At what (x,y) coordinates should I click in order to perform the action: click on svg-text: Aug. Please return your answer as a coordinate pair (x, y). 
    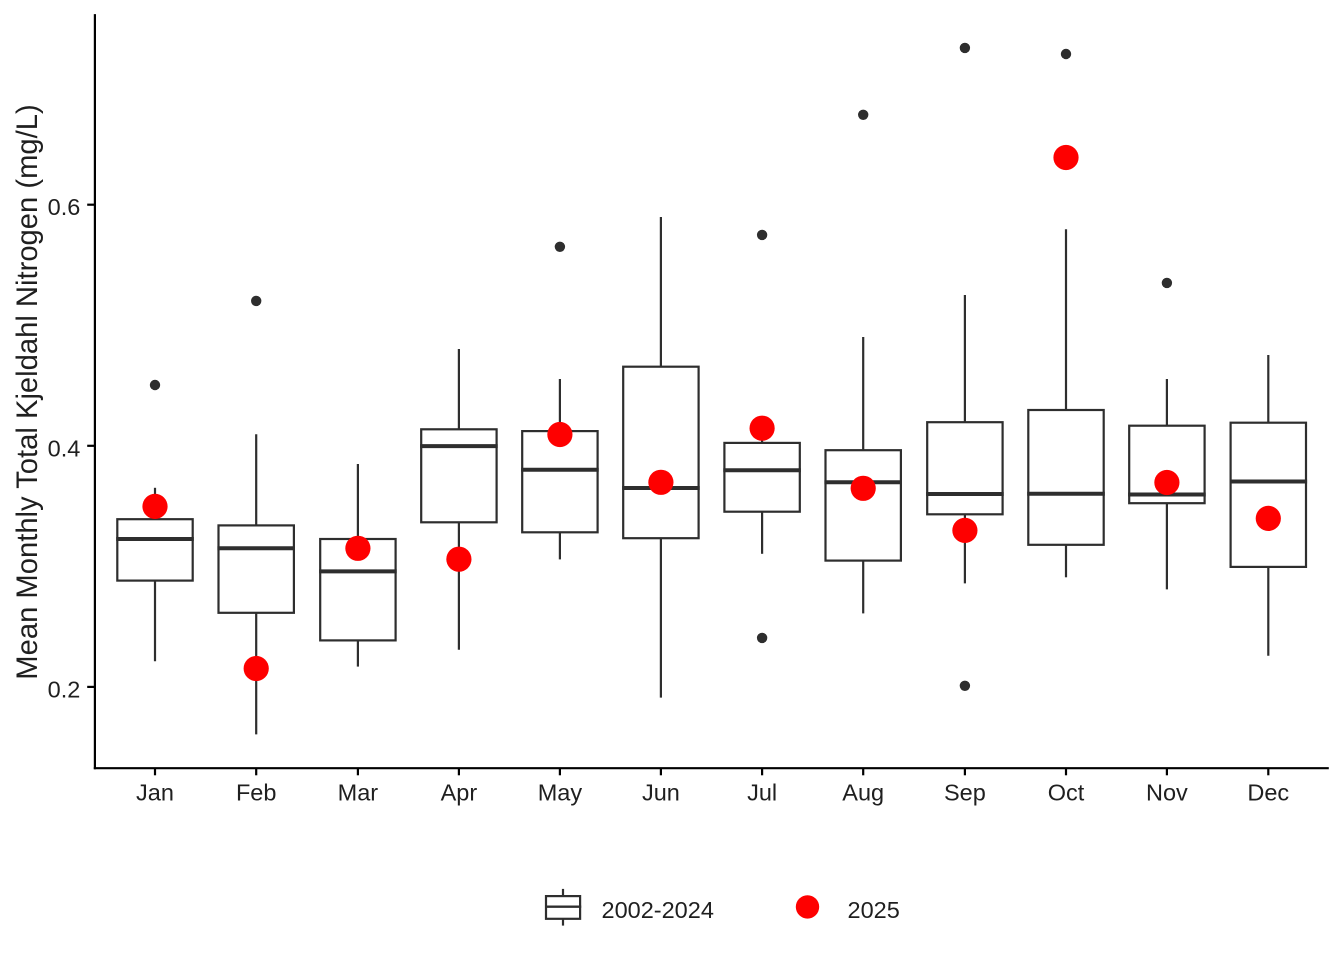
    Looking at the image, I should click on (863, 793).